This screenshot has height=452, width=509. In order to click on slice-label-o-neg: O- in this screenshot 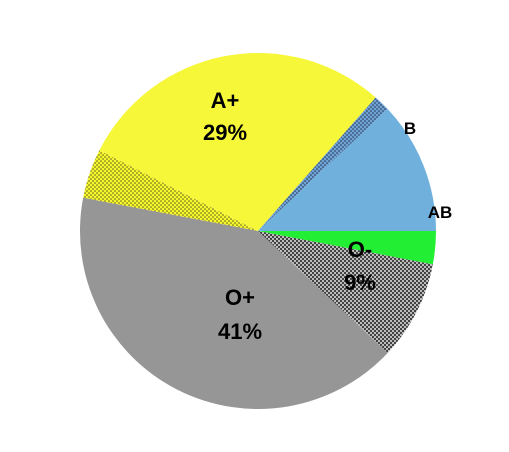, I will do `click(360, 249)`.